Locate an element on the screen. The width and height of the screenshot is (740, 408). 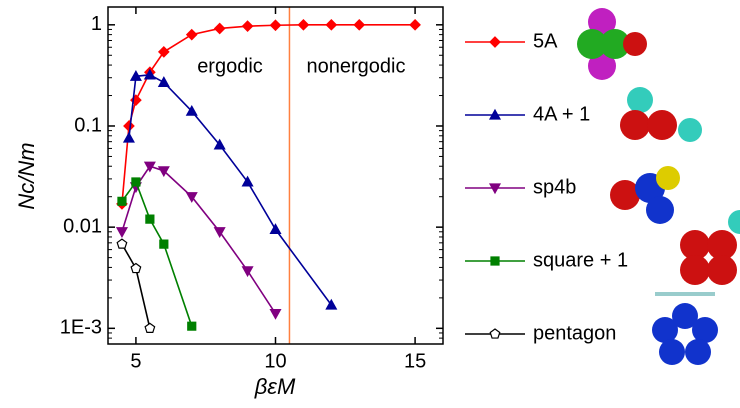
legend-label: pentagon is located at coordinates (574, 333).